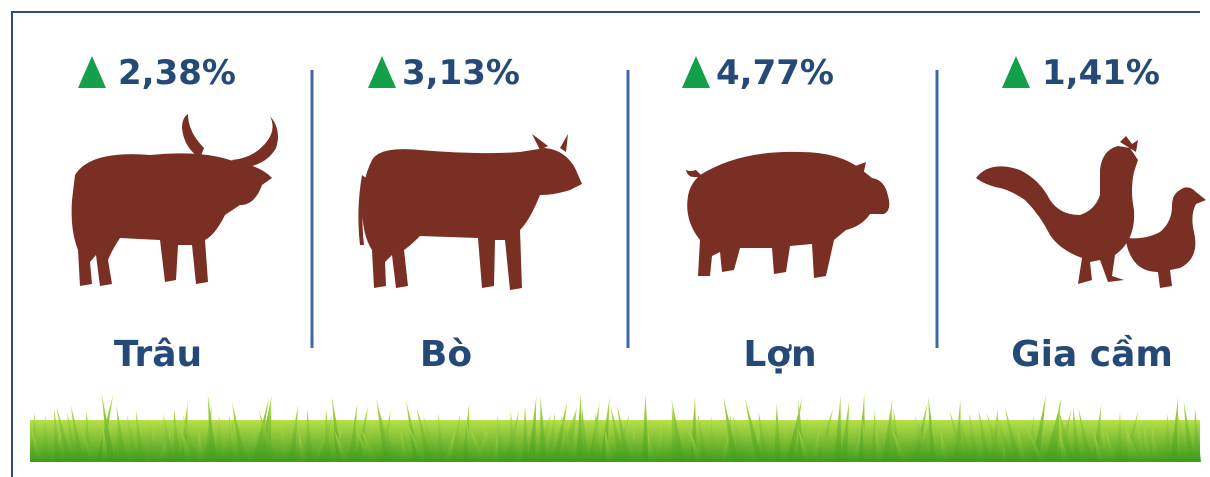 This screenshot has height=477, width=1210. I want to click on change: 3,13%, so click(461, 73).